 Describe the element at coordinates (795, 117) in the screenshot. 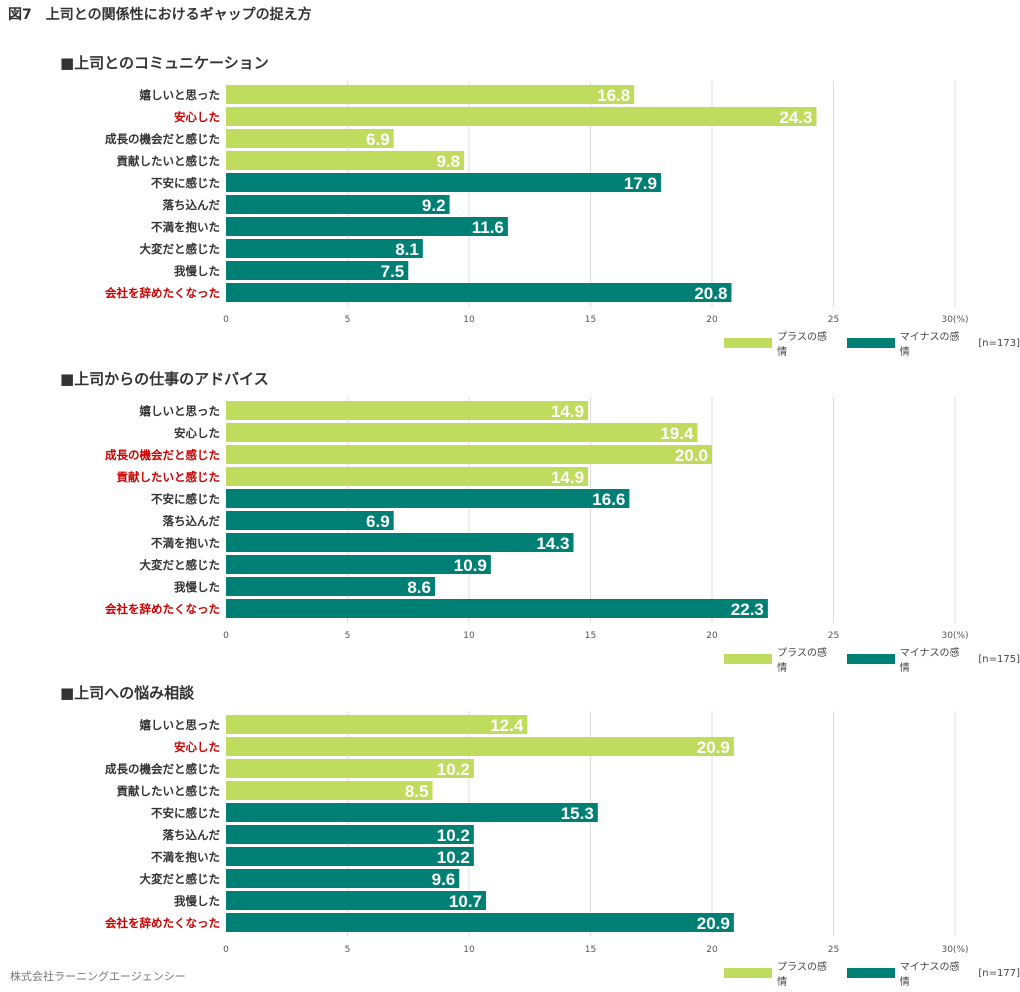

I see `value-label: 24.3` at that location.